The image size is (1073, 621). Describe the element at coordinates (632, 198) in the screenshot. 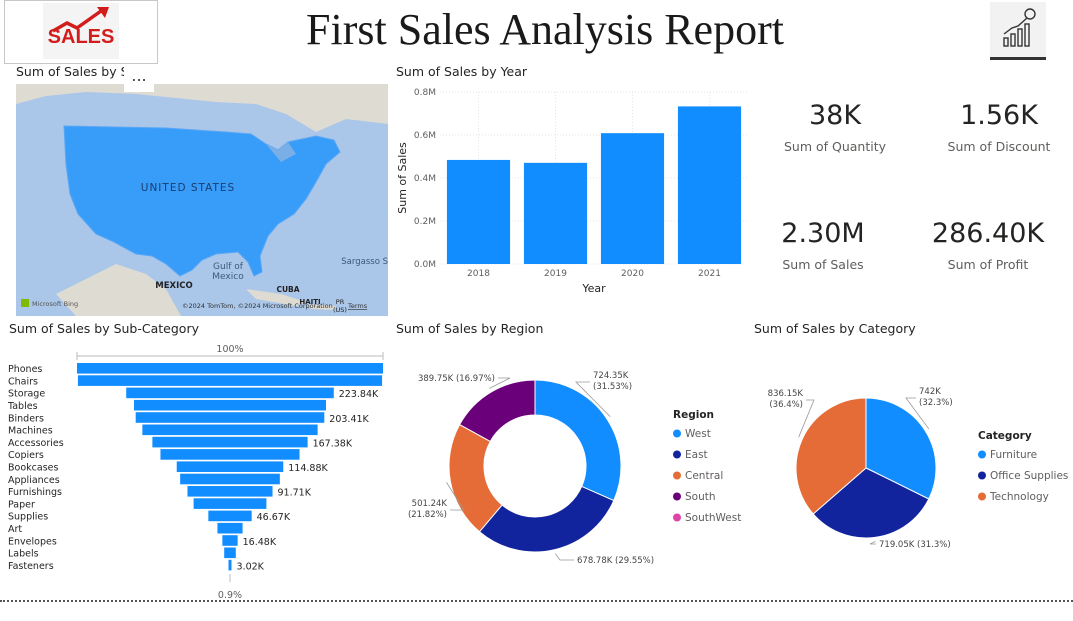

I see `year-bar-2020` at that location.